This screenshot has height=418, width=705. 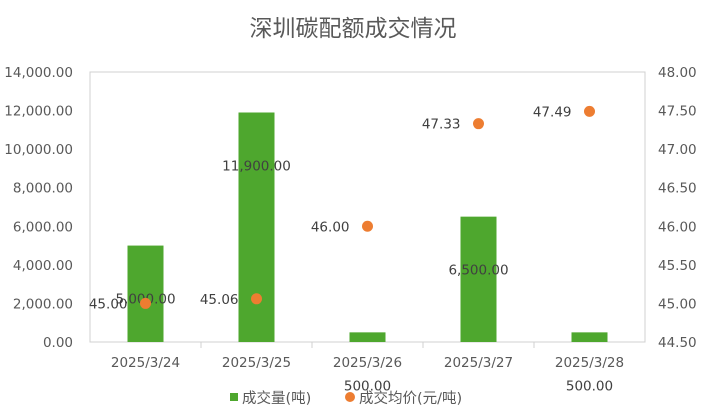 What do you see at coordinates (589, 363) in the screenshot?
I see `x-tick-label: 2025/3/28` at bounding box center [589, 363].